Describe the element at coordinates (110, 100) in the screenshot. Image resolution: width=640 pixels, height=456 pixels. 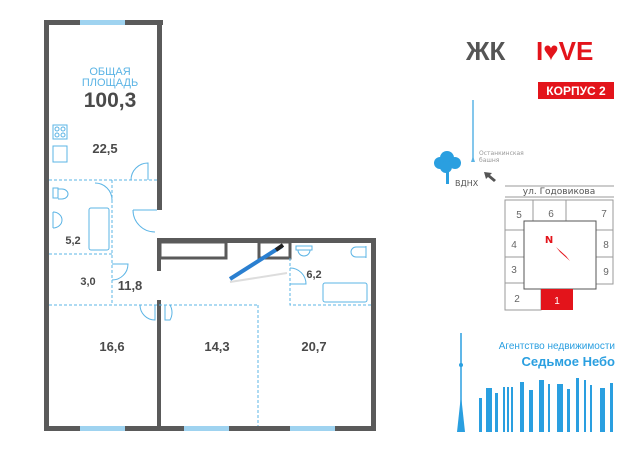
I see `total-area-value: 100,3` at that location.